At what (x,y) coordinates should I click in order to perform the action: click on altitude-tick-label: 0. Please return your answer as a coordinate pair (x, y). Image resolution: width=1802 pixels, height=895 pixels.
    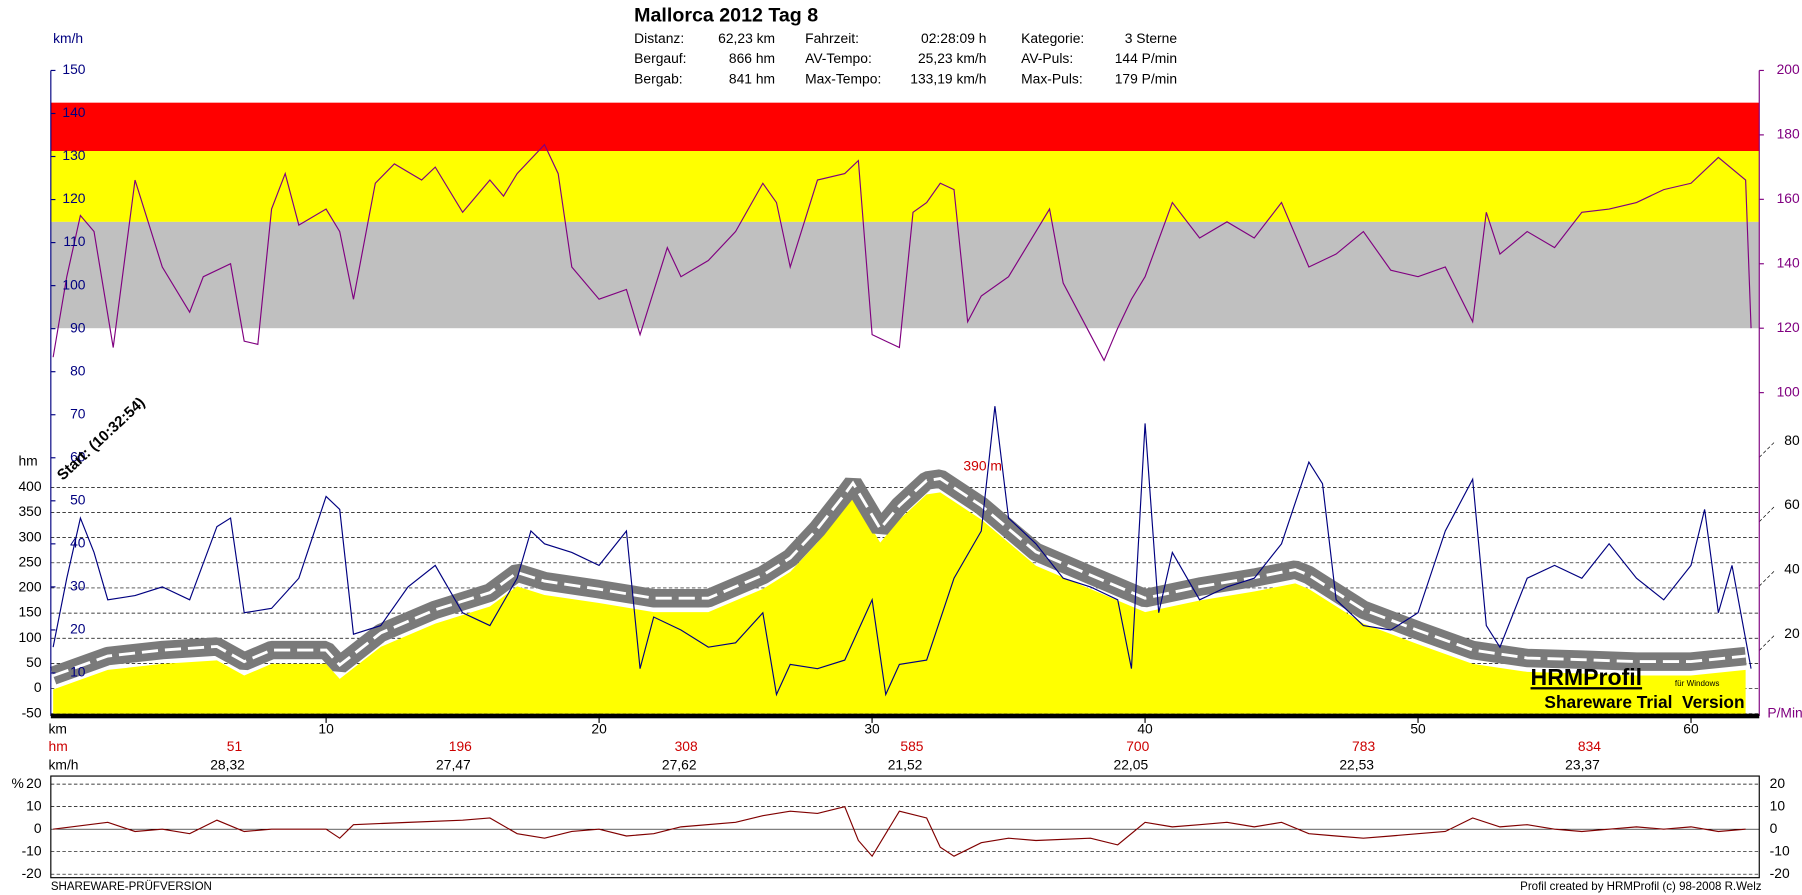
    Looking at the image, I should click on (38, 687).